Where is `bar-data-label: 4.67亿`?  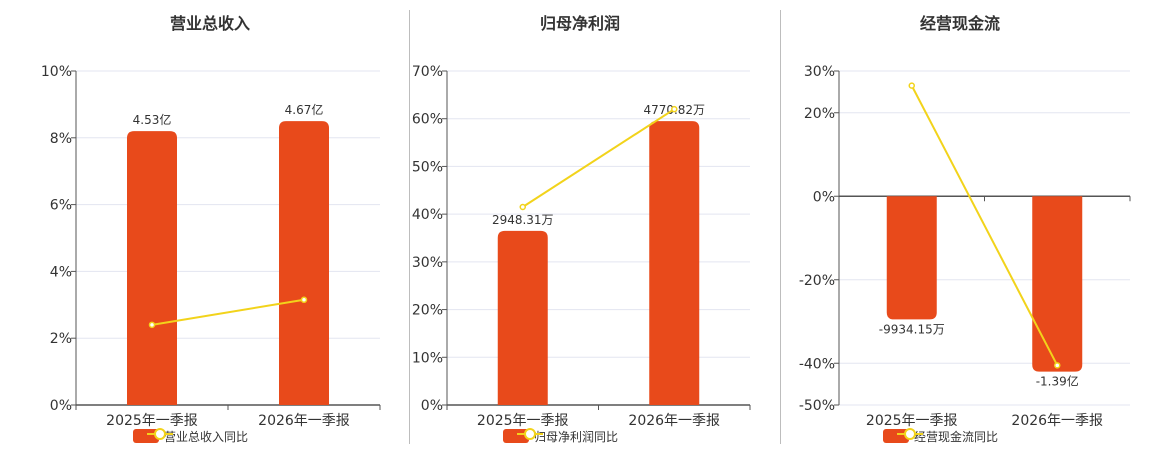 bar-data-label: 4.67亿 is located at coordinates (304, 109).